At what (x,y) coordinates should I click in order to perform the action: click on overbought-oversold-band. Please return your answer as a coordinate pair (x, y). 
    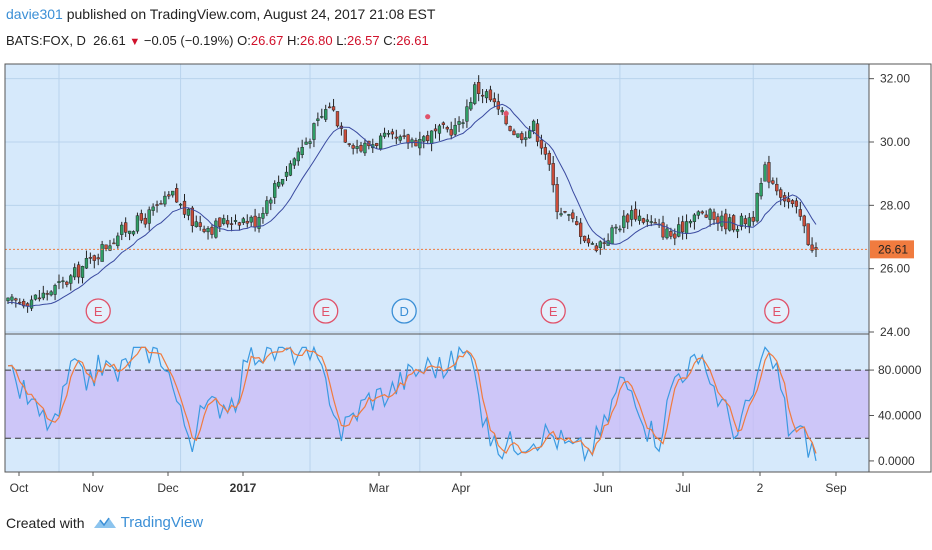
    Looking at the image, I should click on (437, 404).